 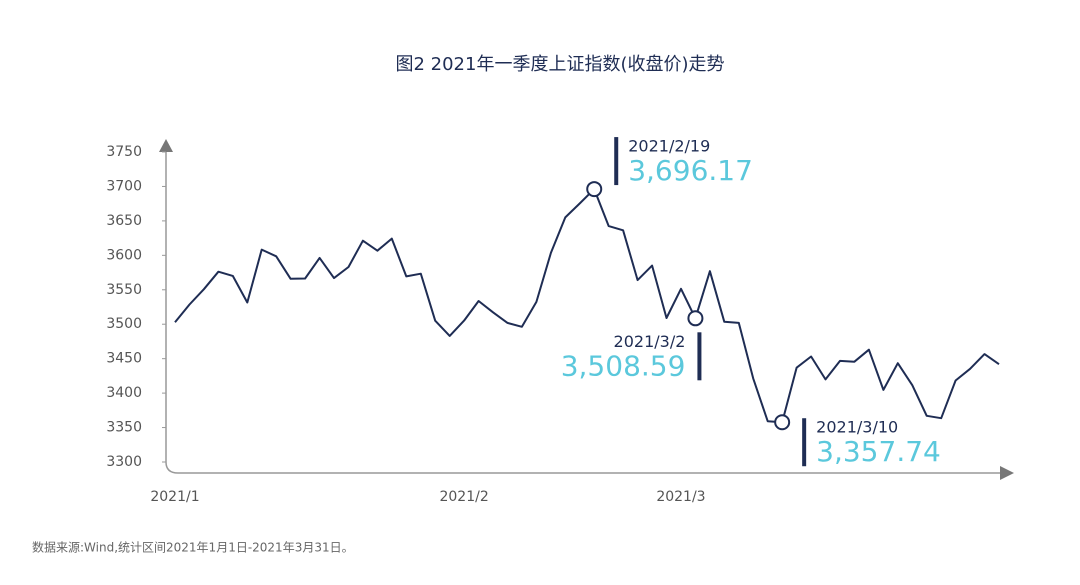 I want to click on annotation-date: 2021/3/10, so click(x=857, y=427).